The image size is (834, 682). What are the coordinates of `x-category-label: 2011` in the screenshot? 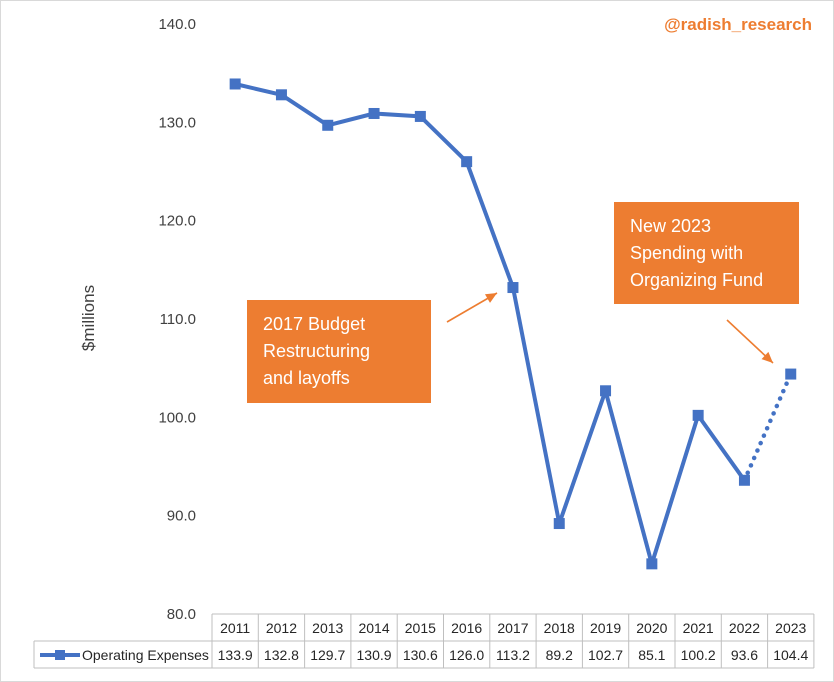 It's located at (235, 628).